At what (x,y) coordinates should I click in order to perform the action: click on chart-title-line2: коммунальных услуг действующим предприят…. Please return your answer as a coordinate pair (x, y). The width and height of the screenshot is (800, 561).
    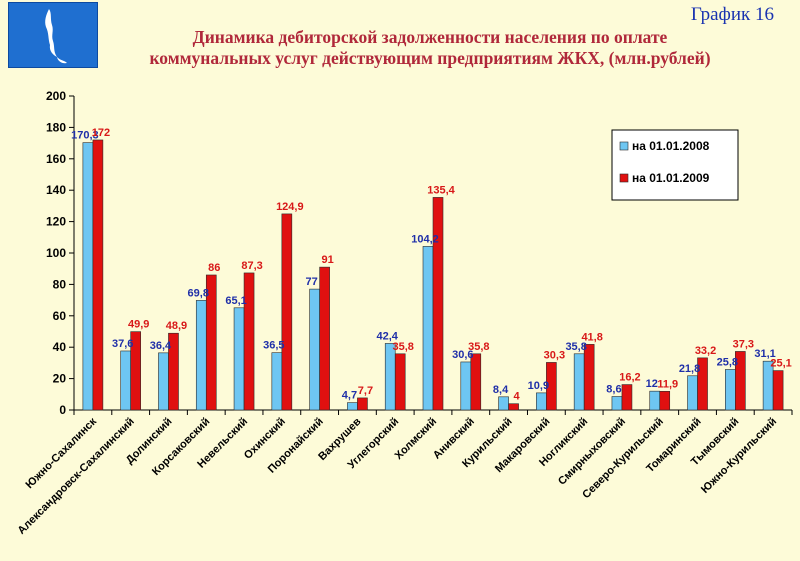
    Looking at the image, I should click on (430, 58).